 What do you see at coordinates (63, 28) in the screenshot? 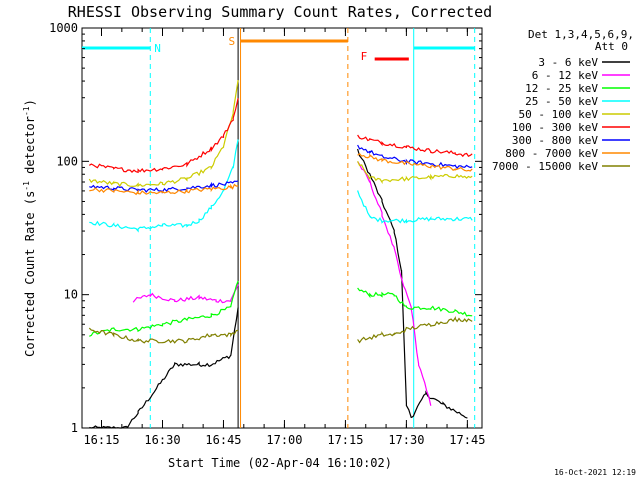
I see `y-tick-label: 1000` at bounding box center [63, 28].